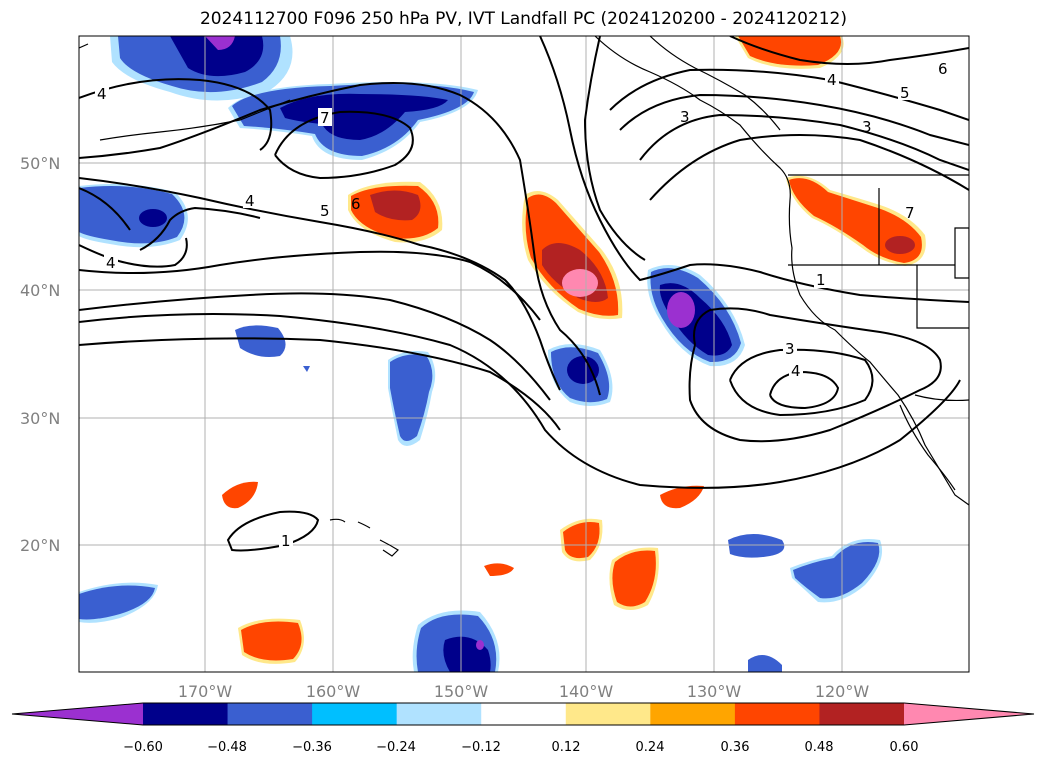 Image resolution: width=1047 pixels, height=765 pixels. Describe the element at coordinates (735, 747) in the screenshot. I see `colorbar-tick-label: 0.36` at that location.